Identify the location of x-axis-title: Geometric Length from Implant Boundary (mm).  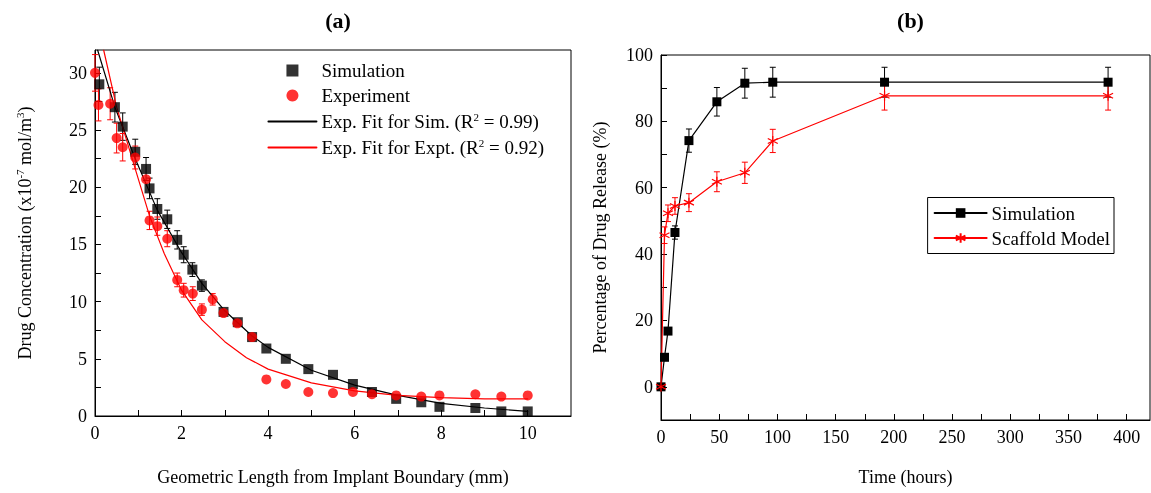
(333, 477).